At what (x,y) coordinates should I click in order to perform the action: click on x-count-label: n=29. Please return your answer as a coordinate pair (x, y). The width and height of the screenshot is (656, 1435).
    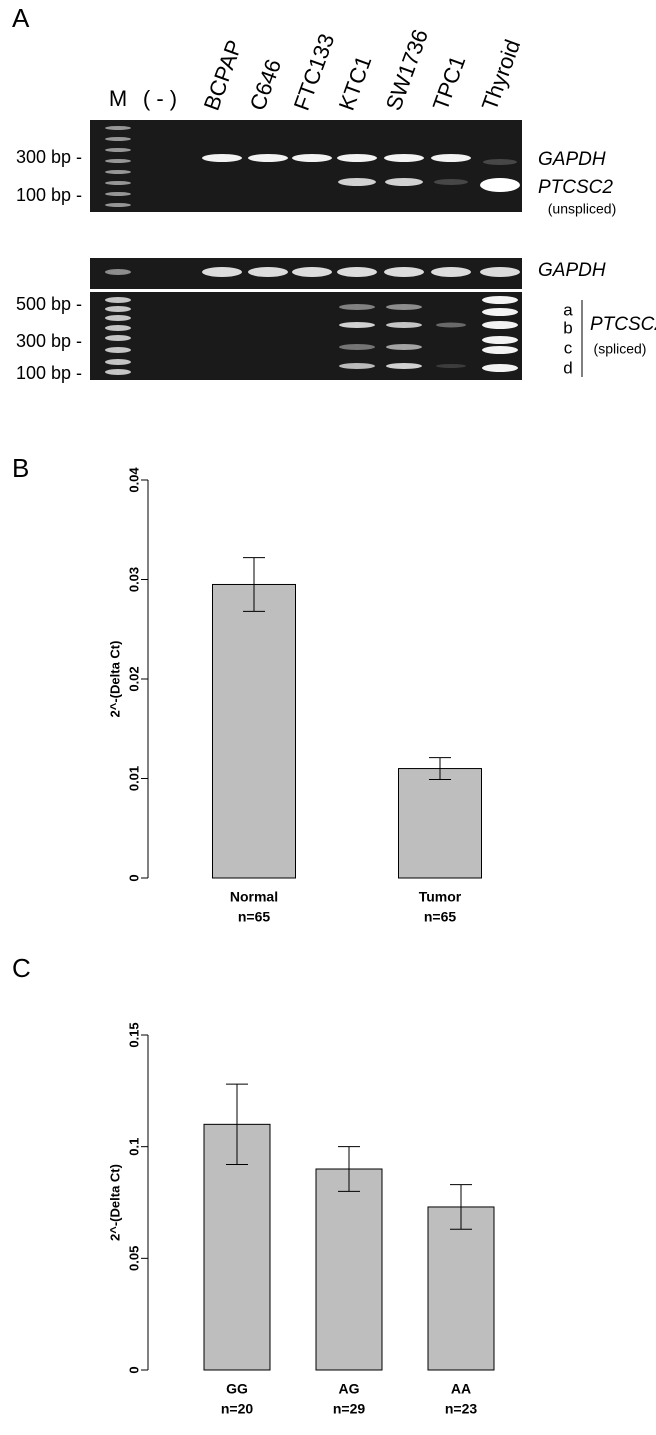
    Looking at the image, I should click on (349, 1409).